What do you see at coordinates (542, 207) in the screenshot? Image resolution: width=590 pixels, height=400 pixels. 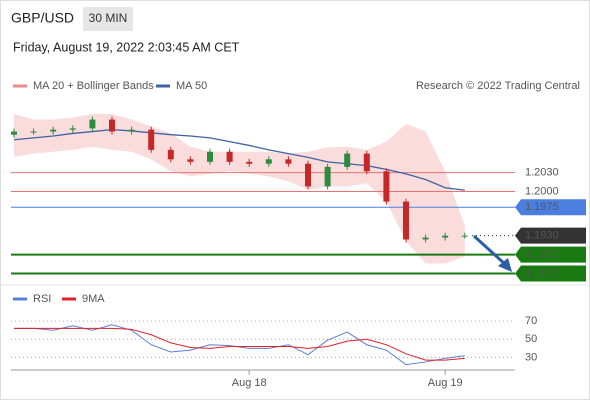 I see `level-label: 1.1975` at bounding box center [542, 207].